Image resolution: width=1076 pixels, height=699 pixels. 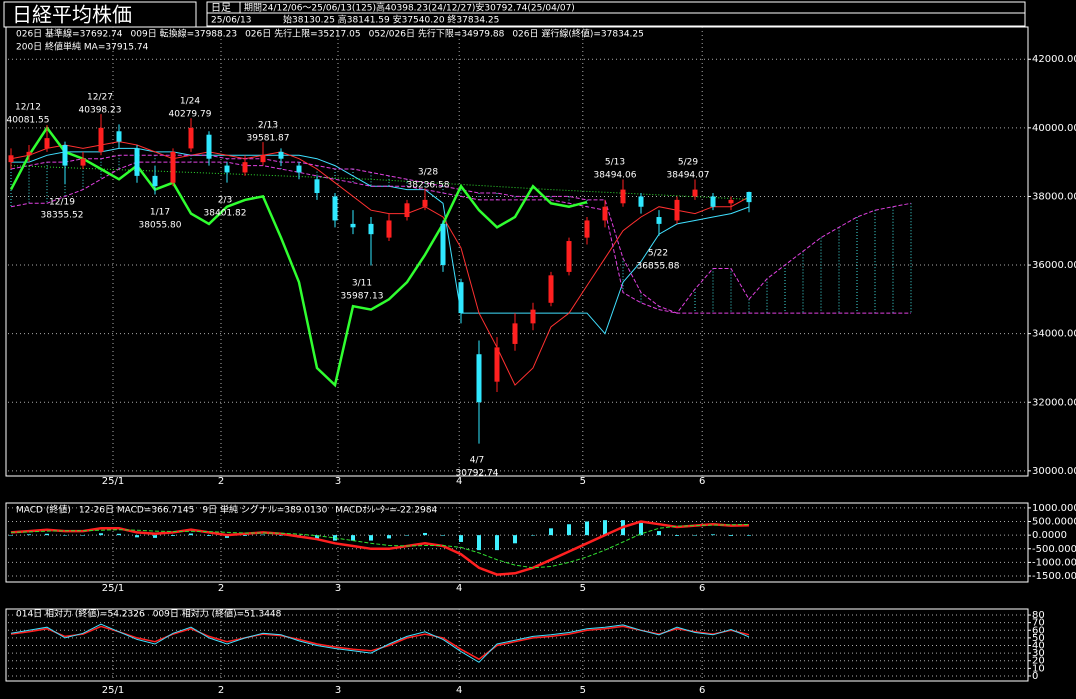 I want to click on annotation-date: 12/27, so click(x=100, y=98).